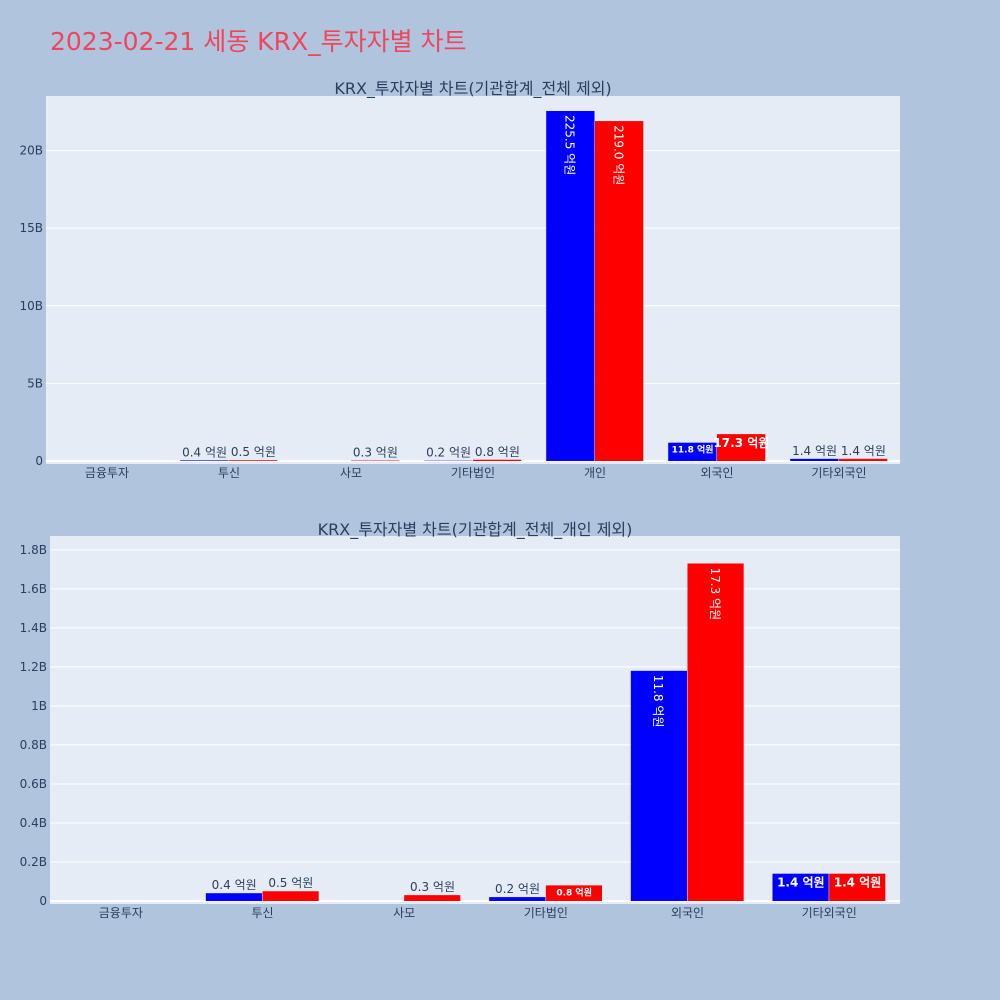 This screenshot has height=1000, width=1000. What do you see at coordinates (472, 89) in the screenshot?
I see `chart-title: KRX_투자자별 차트(기관합계_전체 제외)` at bounding box center [472, 89].